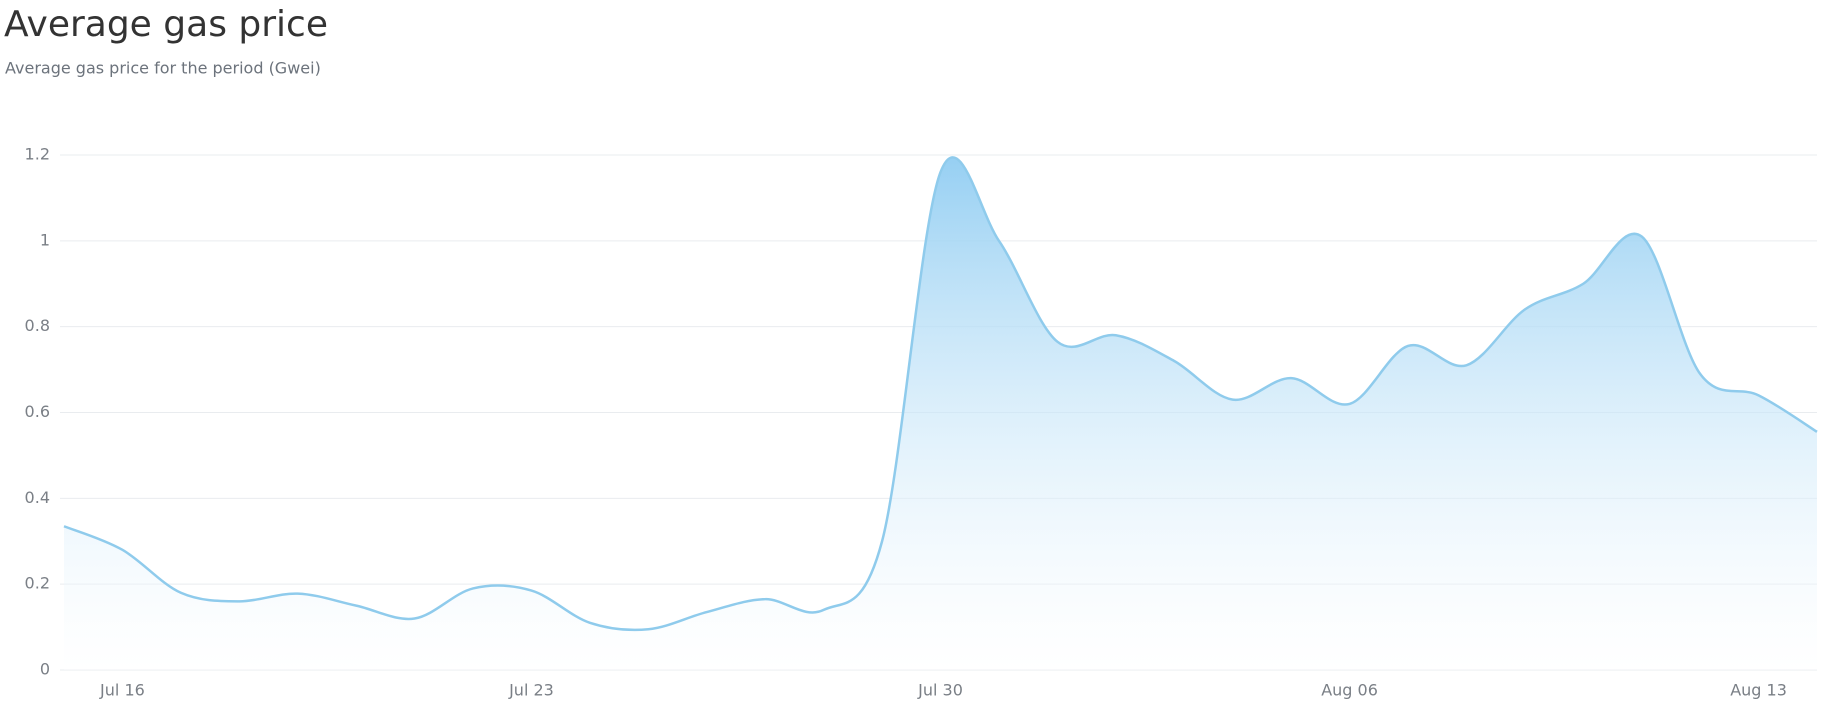 The height and width of the screenshot is (717, 1827). What do you see at coordinates (166, 24) in the screenshot?
I see `chart-title: Average gas price` at bounding box center [166, 24].